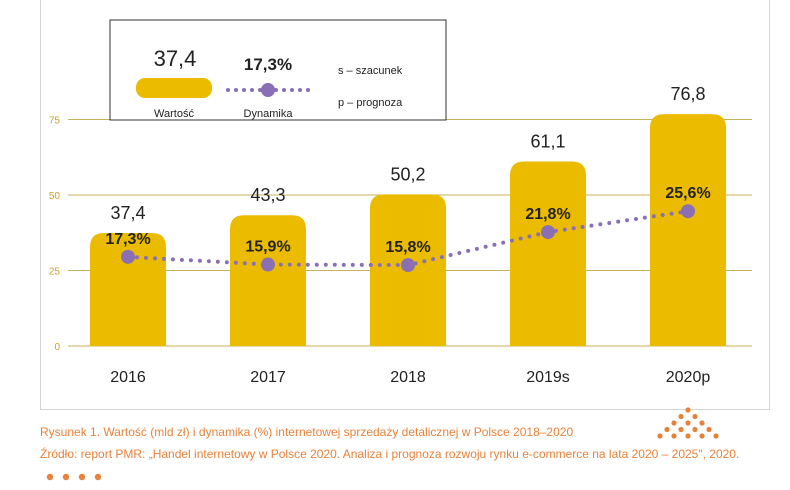  What do you see at coordinates (175, 58) in the screenshot?
I see `legend-bar-value: 37,4` at bounding box center [175, 58].